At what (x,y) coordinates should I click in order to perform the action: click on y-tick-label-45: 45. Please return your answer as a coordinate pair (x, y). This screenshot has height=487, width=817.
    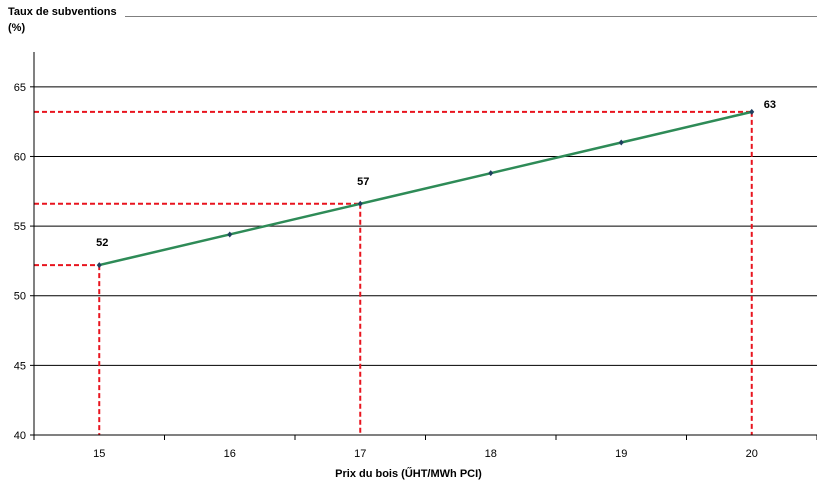
    Looking at the image, I should click on (20, 366).